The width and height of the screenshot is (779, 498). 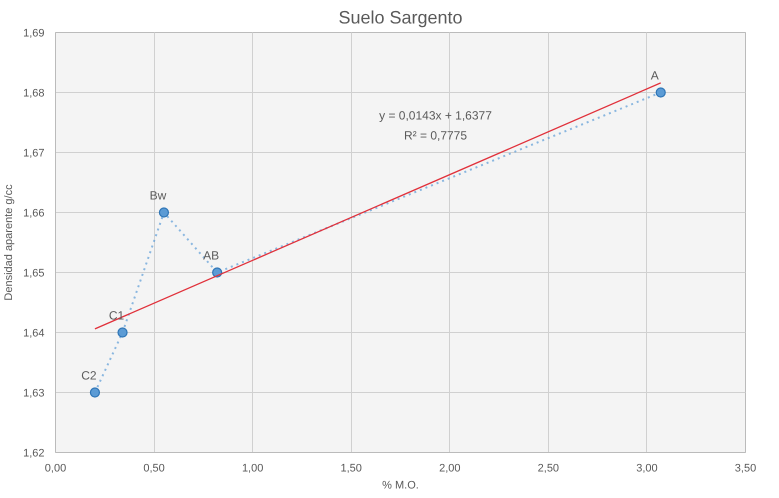 What do you see at coordinates (450, 468) in the screenshot?
I see `x-tick-label: 2,00` at bounding box center [450, 468].